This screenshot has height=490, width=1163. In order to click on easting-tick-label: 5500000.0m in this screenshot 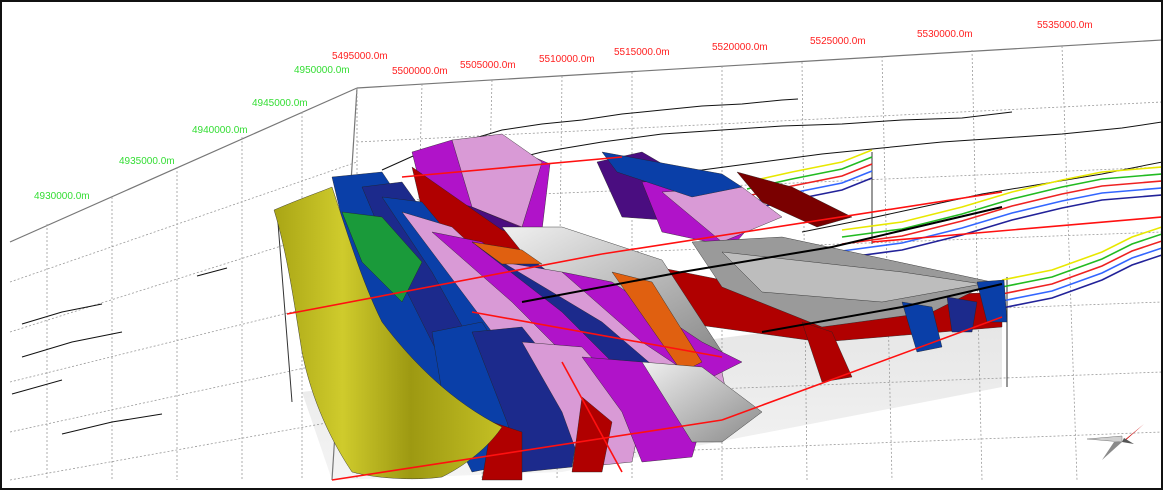, I will do `click(420, 71)`.